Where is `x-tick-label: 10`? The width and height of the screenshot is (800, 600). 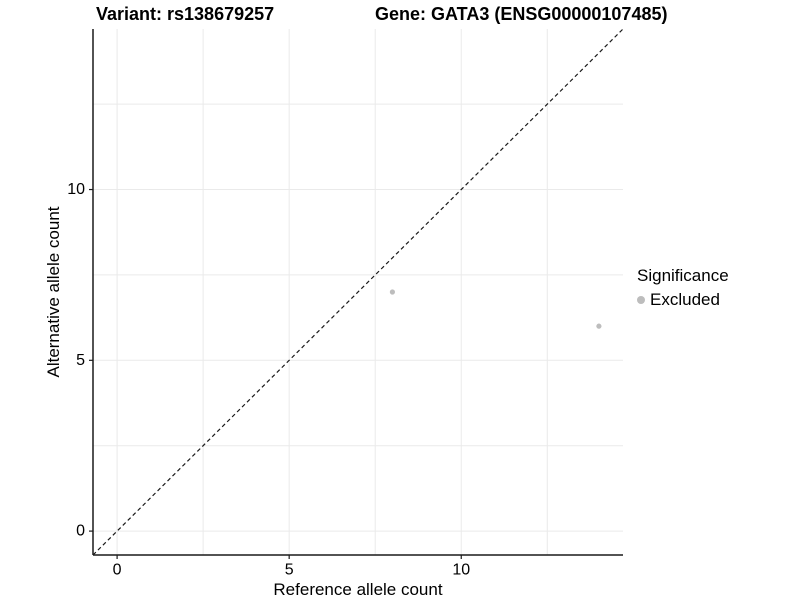
x-tick-label: 10 is located at coordinates (461, 569).